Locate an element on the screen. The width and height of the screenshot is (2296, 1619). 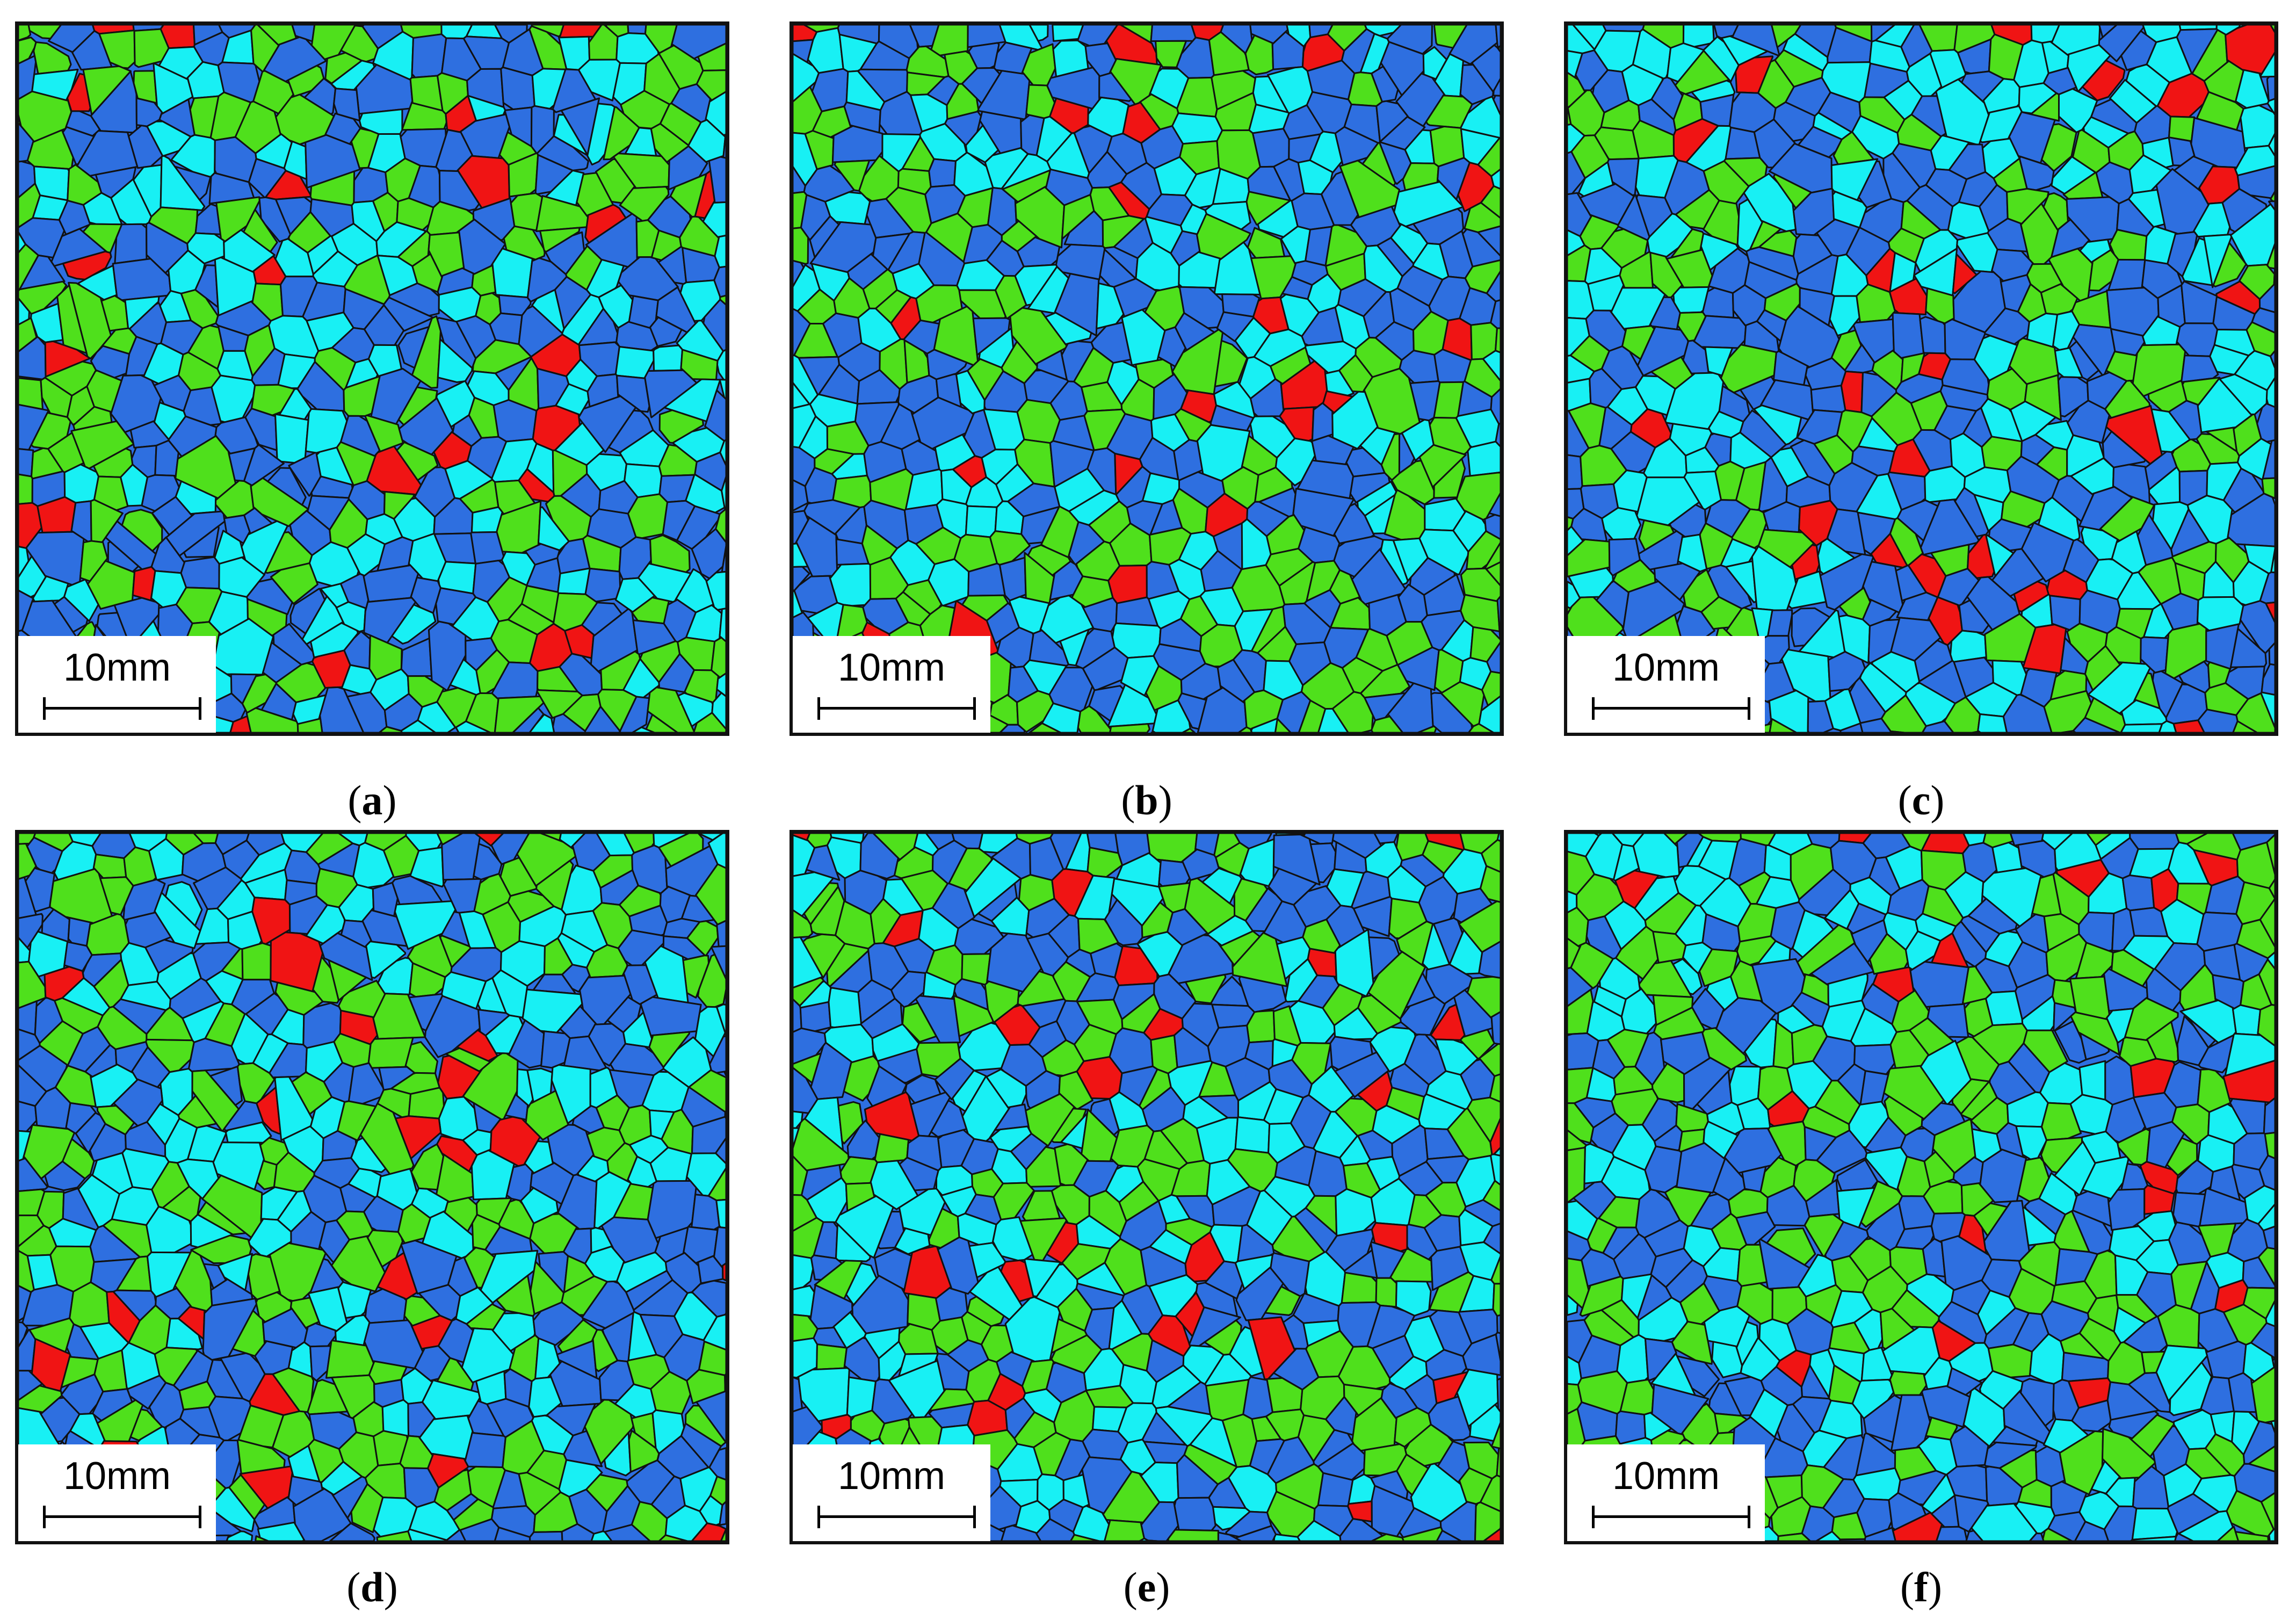
caption-b: (b) is located at coordinates (1146, 800).